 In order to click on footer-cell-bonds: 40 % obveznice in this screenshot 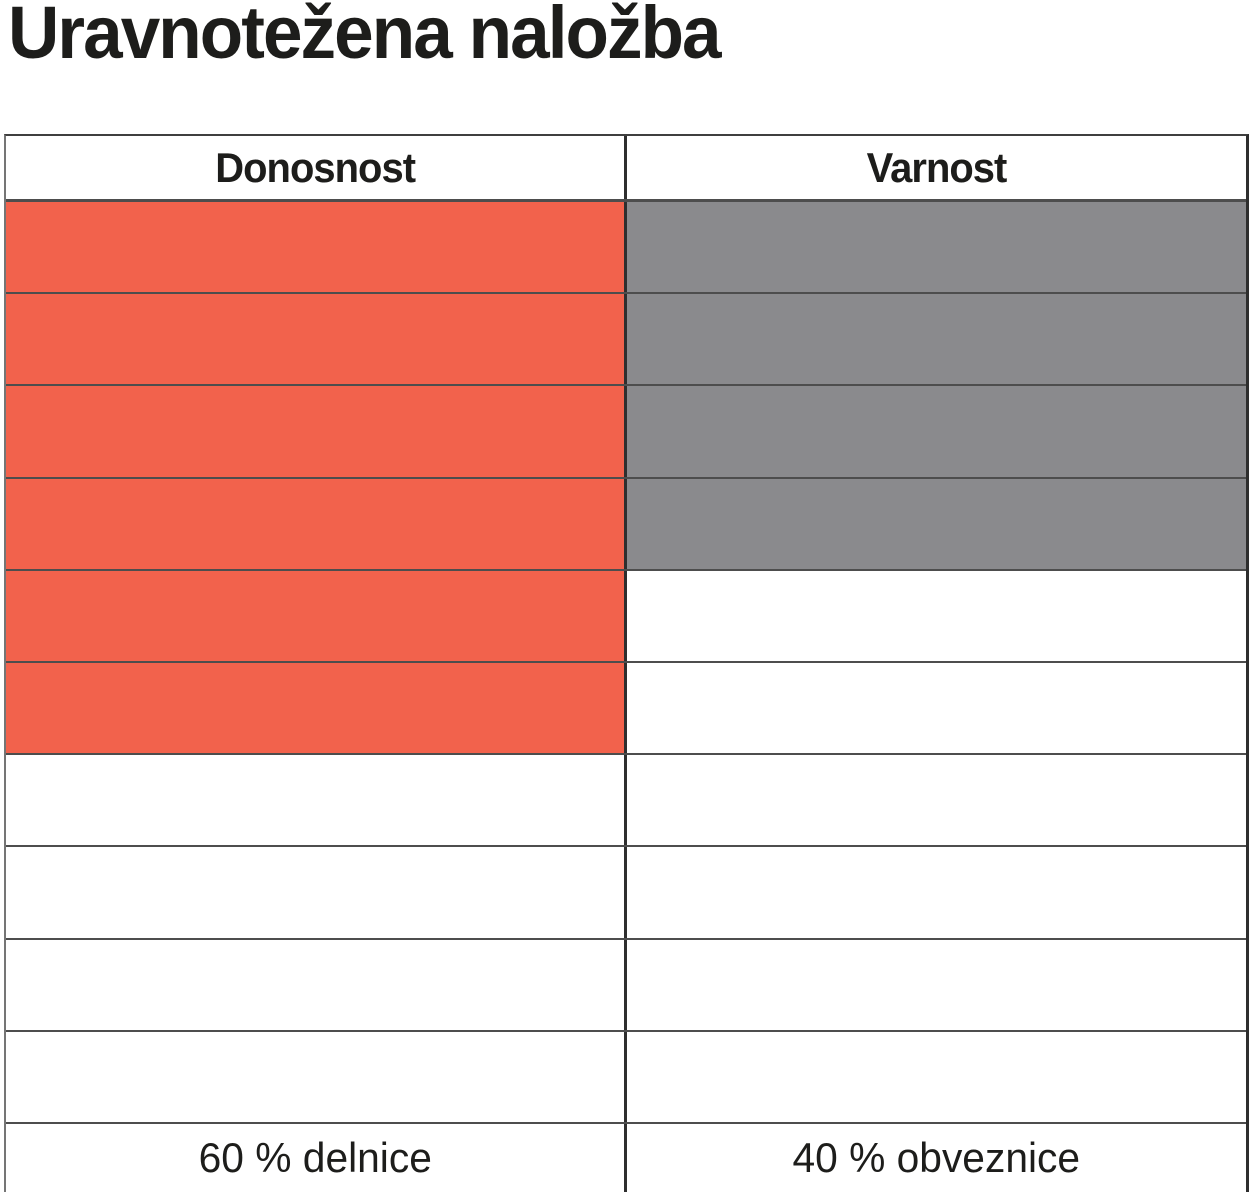, I will do `click(936, 1158)`.